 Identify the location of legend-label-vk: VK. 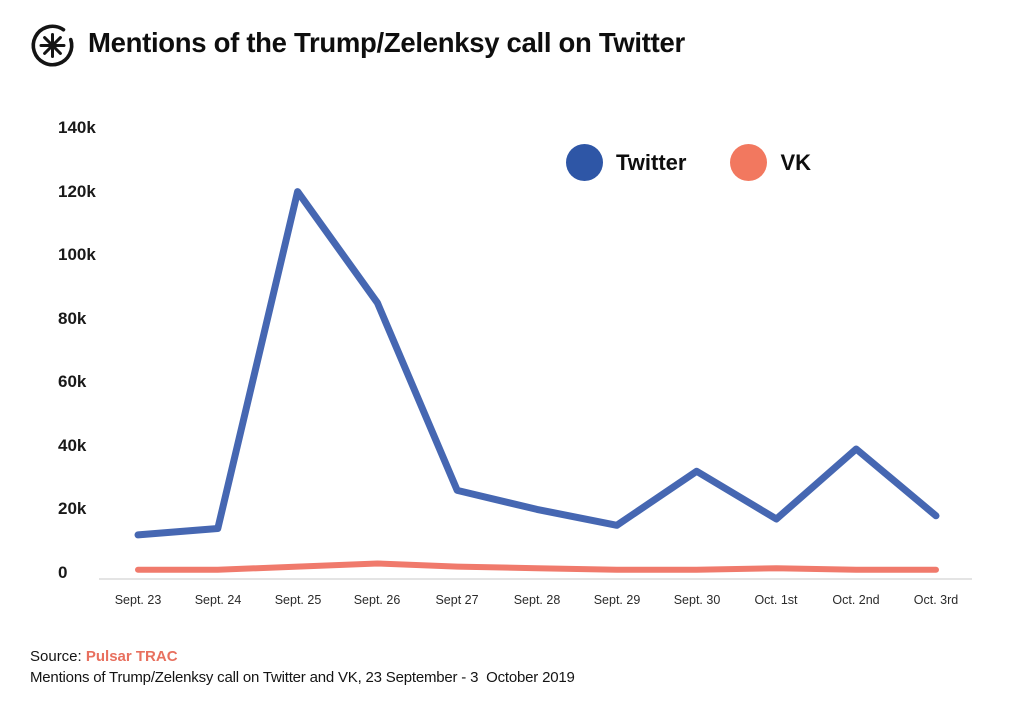
(796, 162).